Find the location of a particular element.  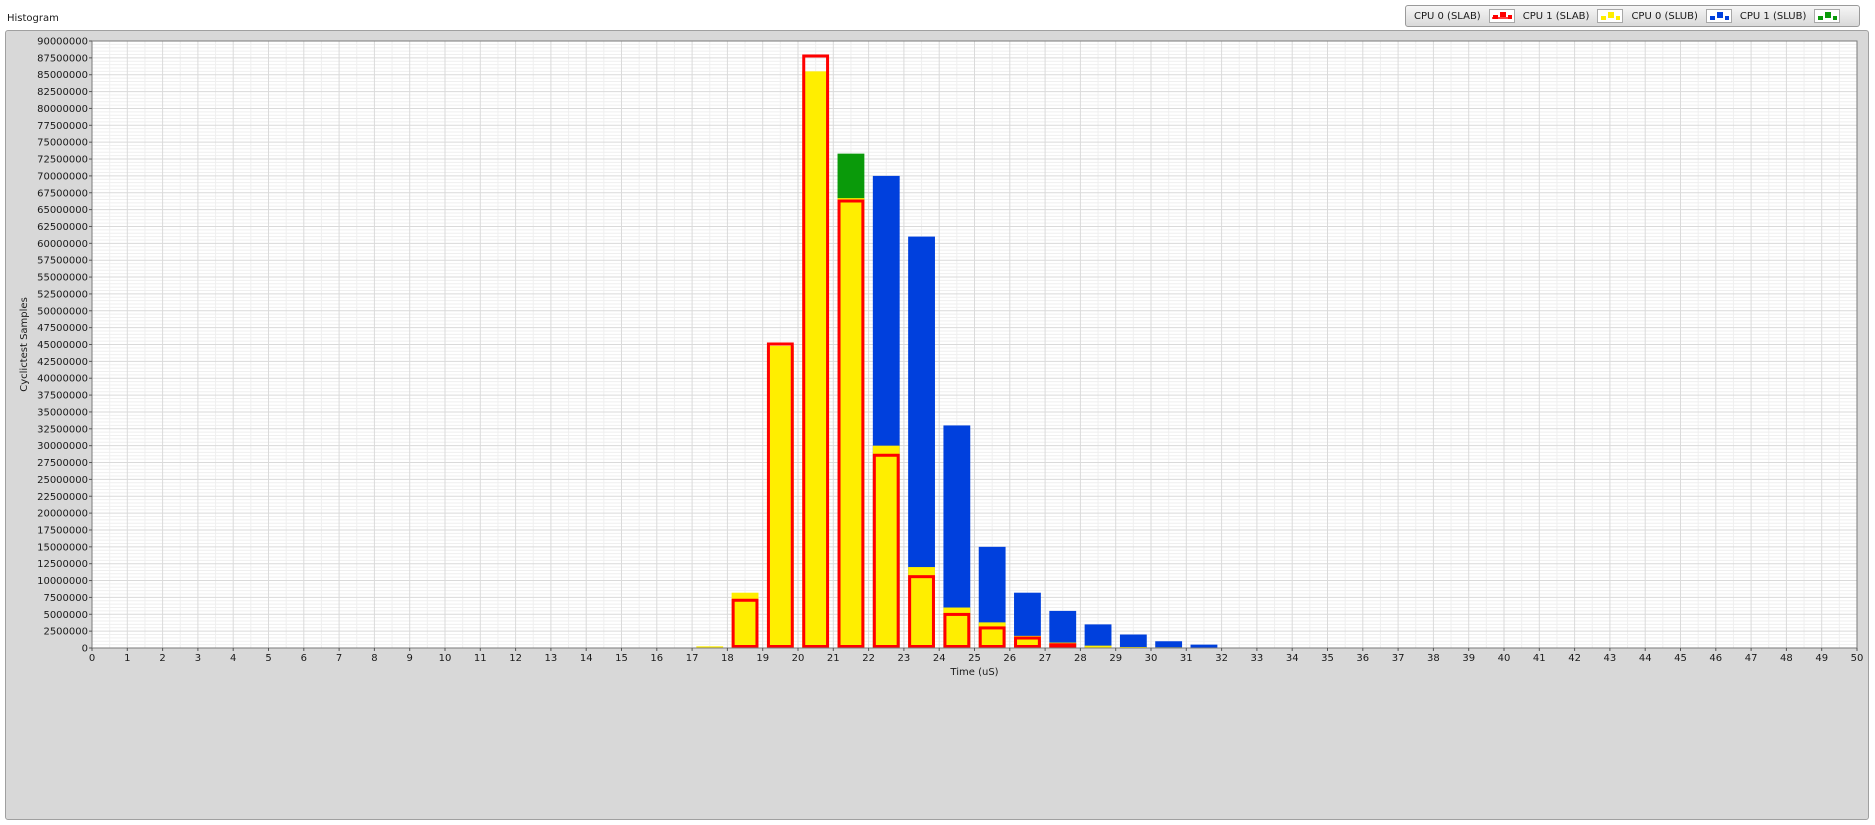

y-tick-label: 0 is located at coordinates (85, 649).